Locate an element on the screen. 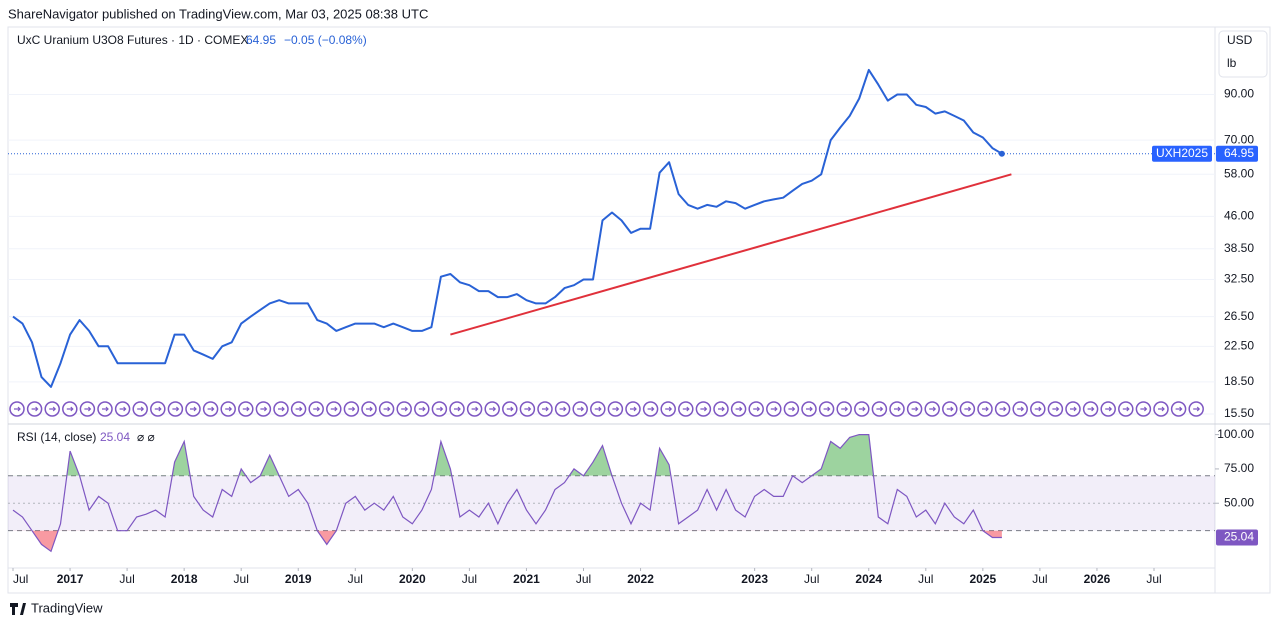 The height and width of the screenshot is (626, 1280). symbol-tag: UXH2025 is located at coordinates (1182, 153).